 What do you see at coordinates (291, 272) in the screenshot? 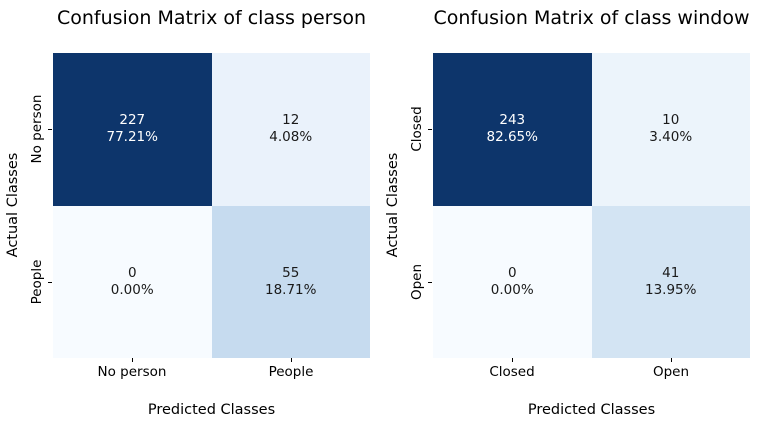
I see `cell-count: 55` at bounding box center [291, 272].